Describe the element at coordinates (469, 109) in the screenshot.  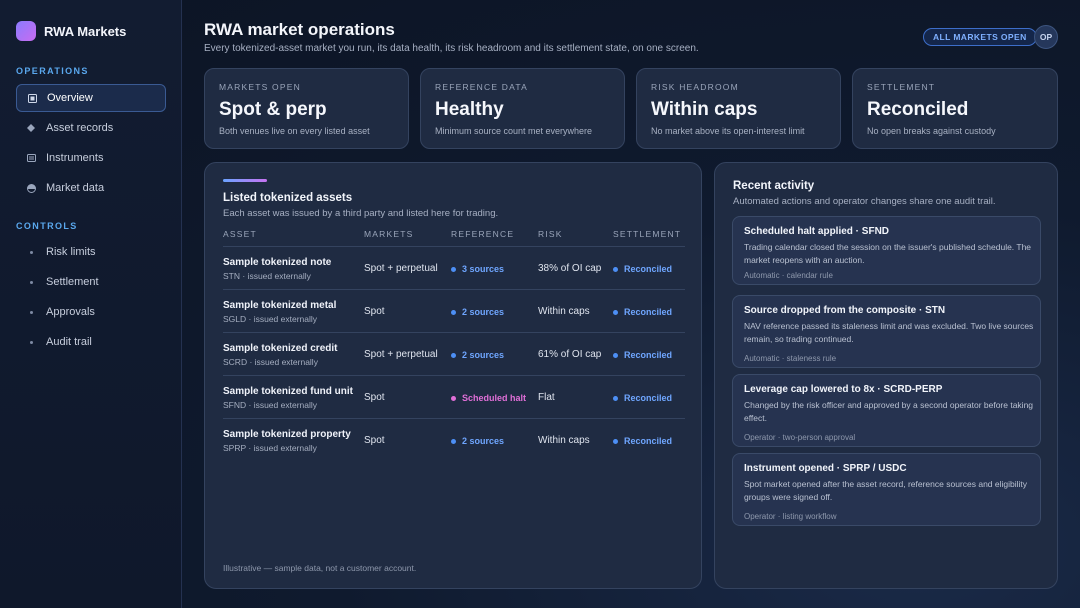
I see `stat-value: Healthy` at that location.